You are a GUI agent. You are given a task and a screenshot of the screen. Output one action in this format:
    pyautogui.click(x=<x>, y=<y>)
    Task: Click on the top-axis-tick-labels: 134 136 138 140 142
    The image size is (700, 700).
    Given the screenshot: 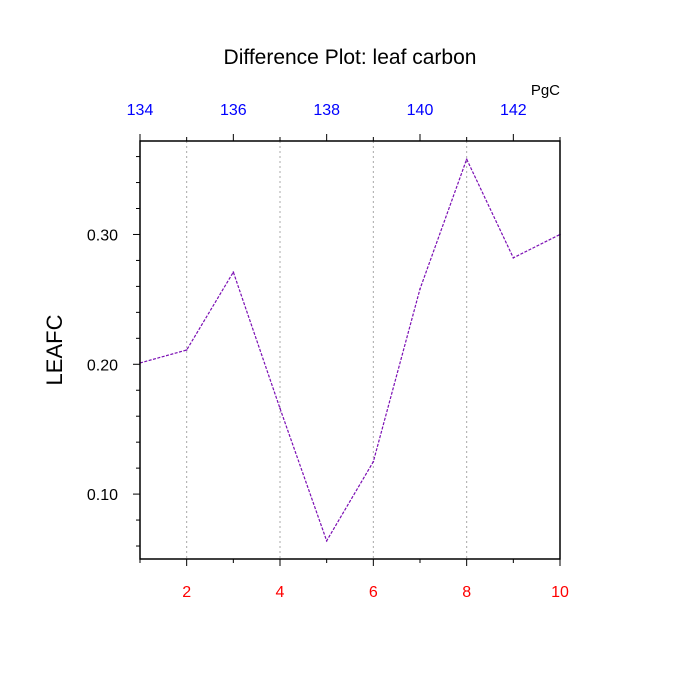 What is the action you would take?
    pyautogui.click(x=327, y=110)
    